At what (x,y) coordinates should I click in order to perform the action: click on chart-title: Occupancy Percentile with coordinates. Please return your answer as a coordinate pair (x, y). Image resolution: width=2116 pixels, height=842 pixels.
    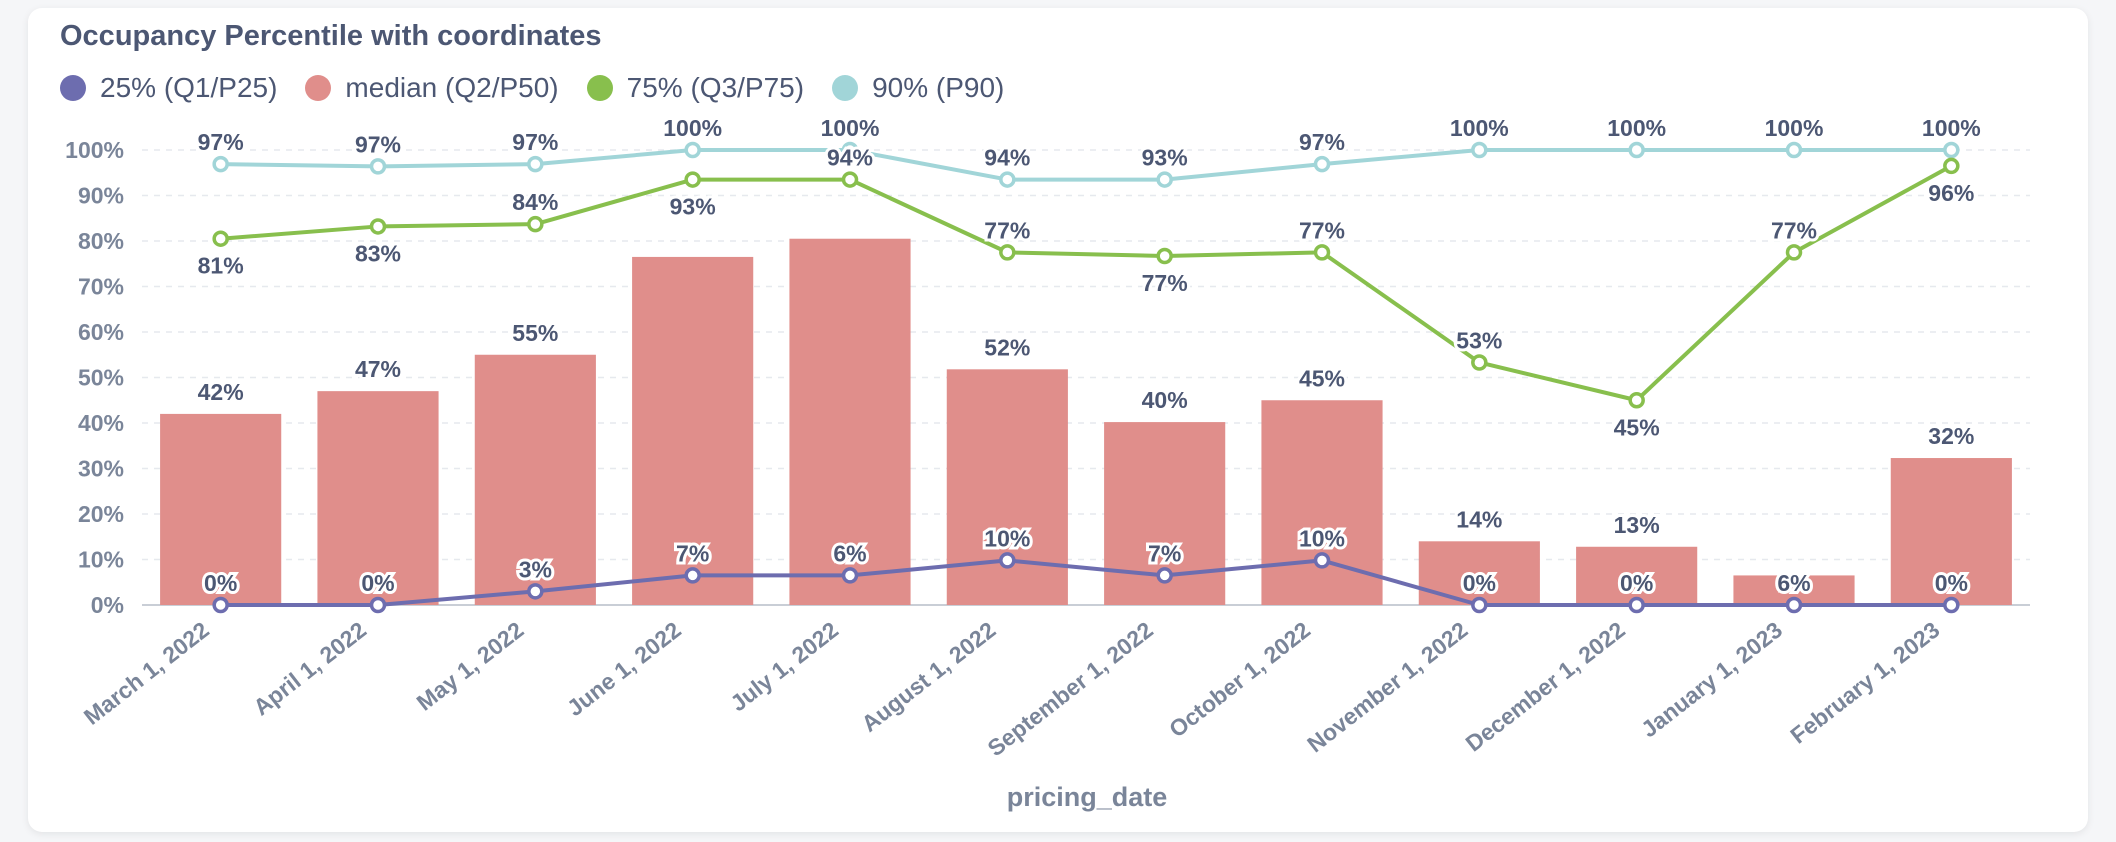
    Looking at the image, I should click on (331, 36).